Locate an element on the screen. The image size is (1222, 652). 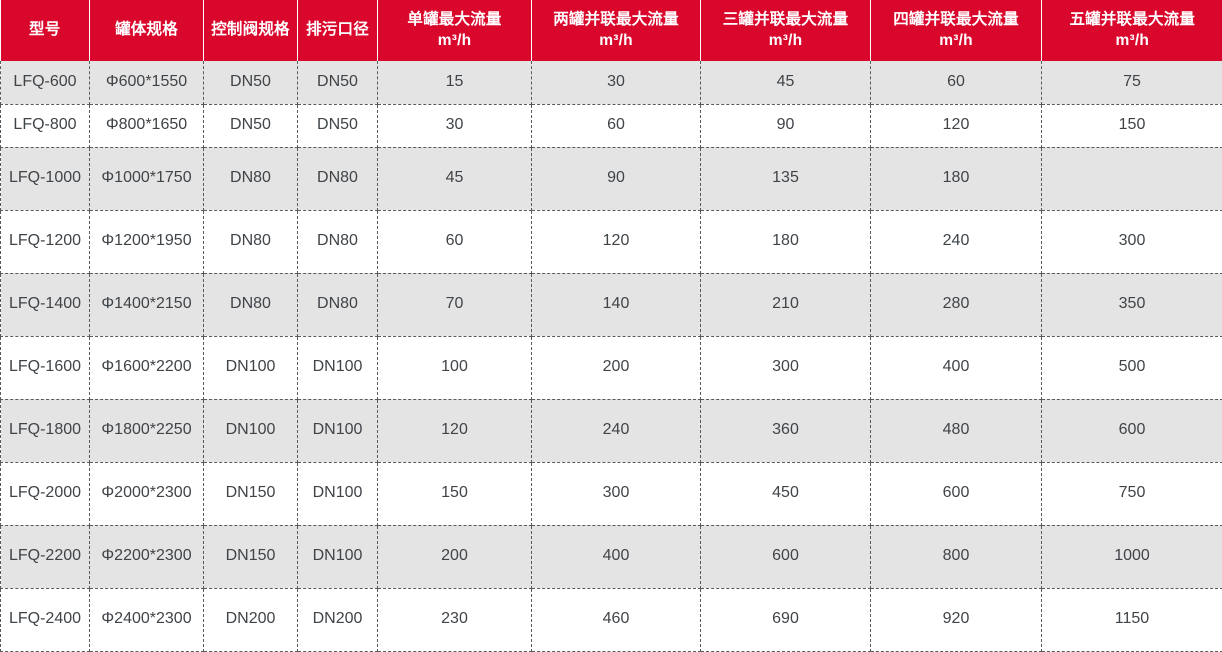
table-cell: Φ2400*2300 is located at coordinates (147, 619).